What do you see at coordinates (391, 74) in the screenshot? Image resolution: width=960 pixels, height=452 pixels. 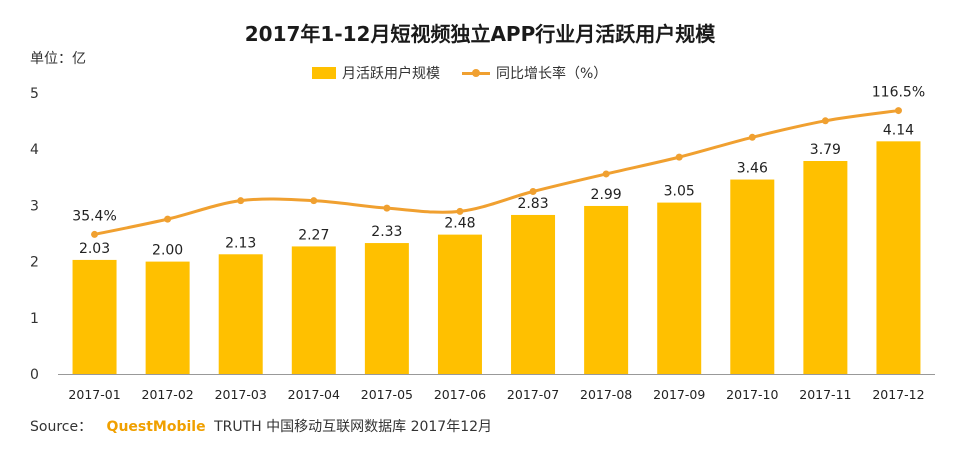 I see `legend-bar-label: 月活跃用户规模` at bounding box center [391, 74].